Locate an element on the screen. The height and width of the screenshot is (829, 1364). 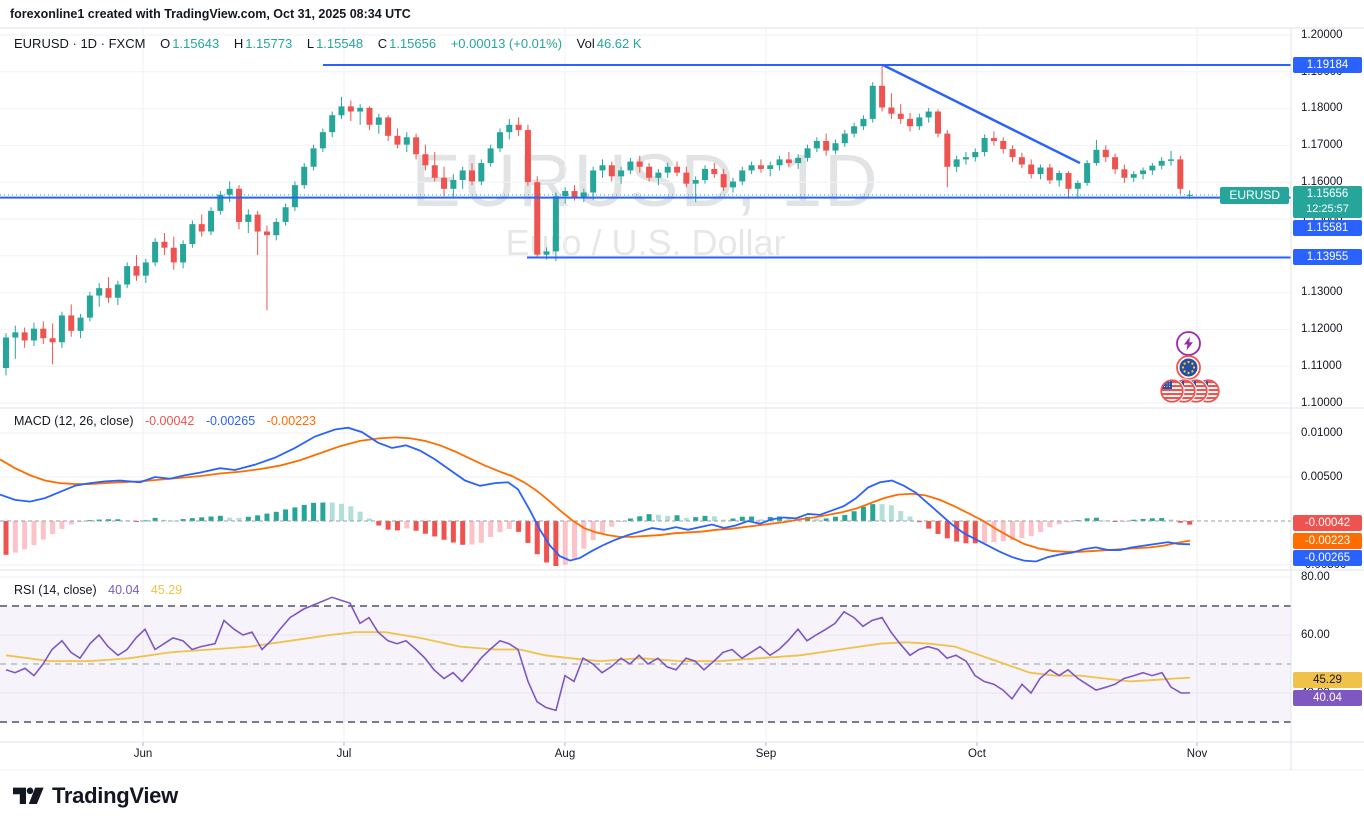
change-value: +0.00013 (+0.01%) is located at coordinates (506, 43).